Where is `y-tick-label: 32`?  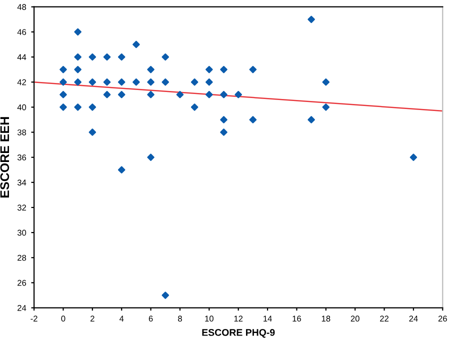 y-tick-label: 32 is located at coordinates (21, 207).